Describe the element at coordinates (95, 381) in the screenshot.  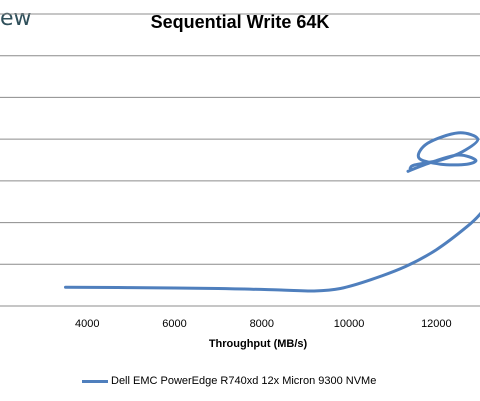
I see `legend-swatch` at that location.